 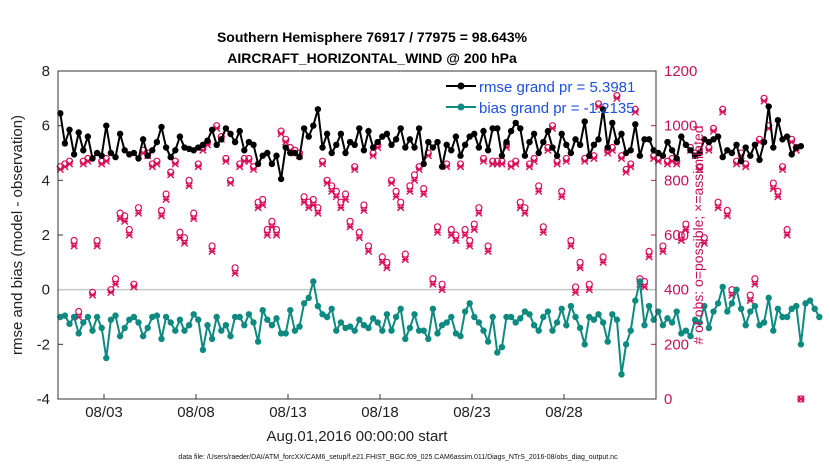 I want to click on y-right-tick-label: 400, so click(x=676, y=290).